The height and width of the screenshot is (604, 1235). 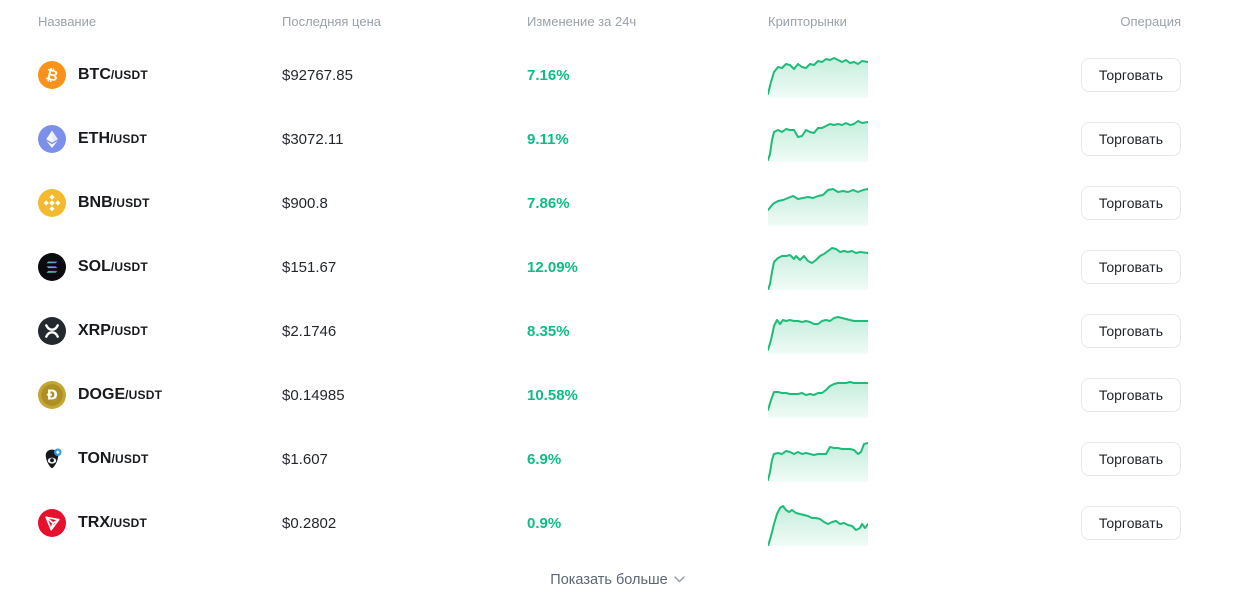 I want to click on pair-label: BNB/USDT, so click(x=114, y=203).